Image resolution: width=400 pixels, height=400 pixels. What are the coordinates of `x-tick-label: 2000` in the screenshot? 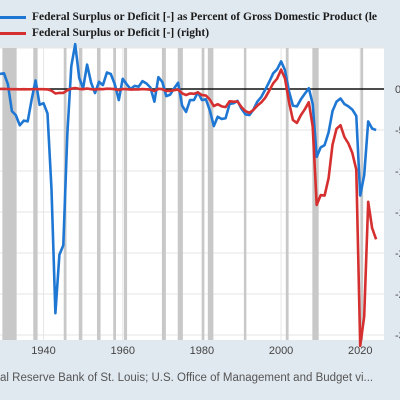 It's located at (281, 351).